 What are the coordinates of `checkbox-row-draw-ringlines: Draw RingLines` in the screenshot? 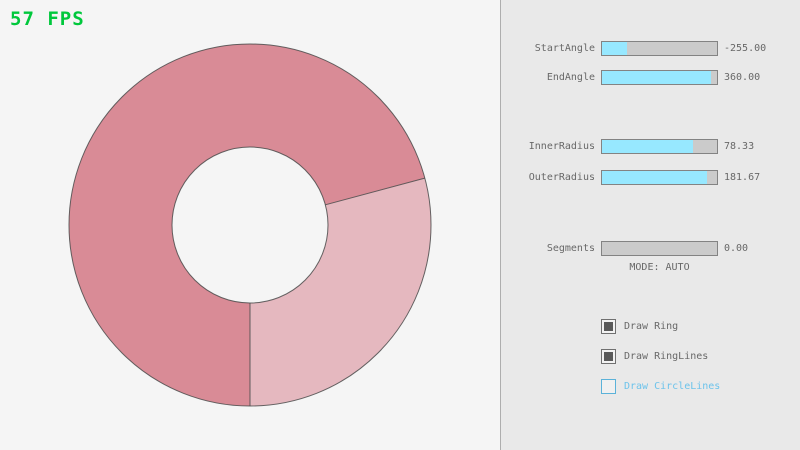 It's located at (654, 356).